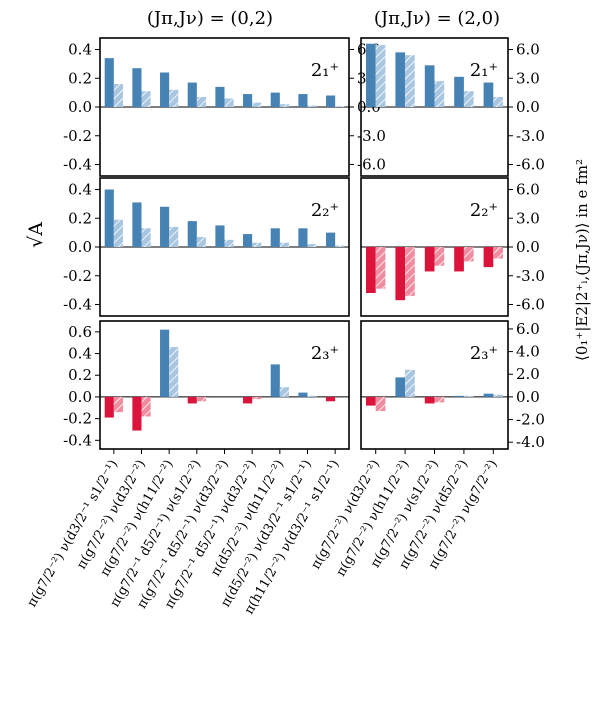  Describe the element at coordinates (36, 235) in the screenshot. I see `left-y-axis-label: √A` at that location.